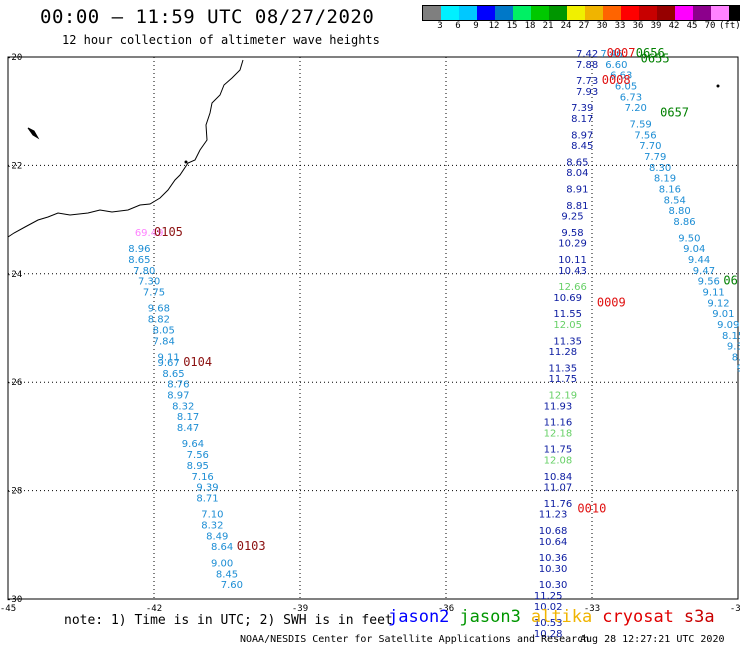  What do you see at coordinates (14, 383) in the screenshot?
I see `lat-tick-label: -26` at bounding box center [14, 383].